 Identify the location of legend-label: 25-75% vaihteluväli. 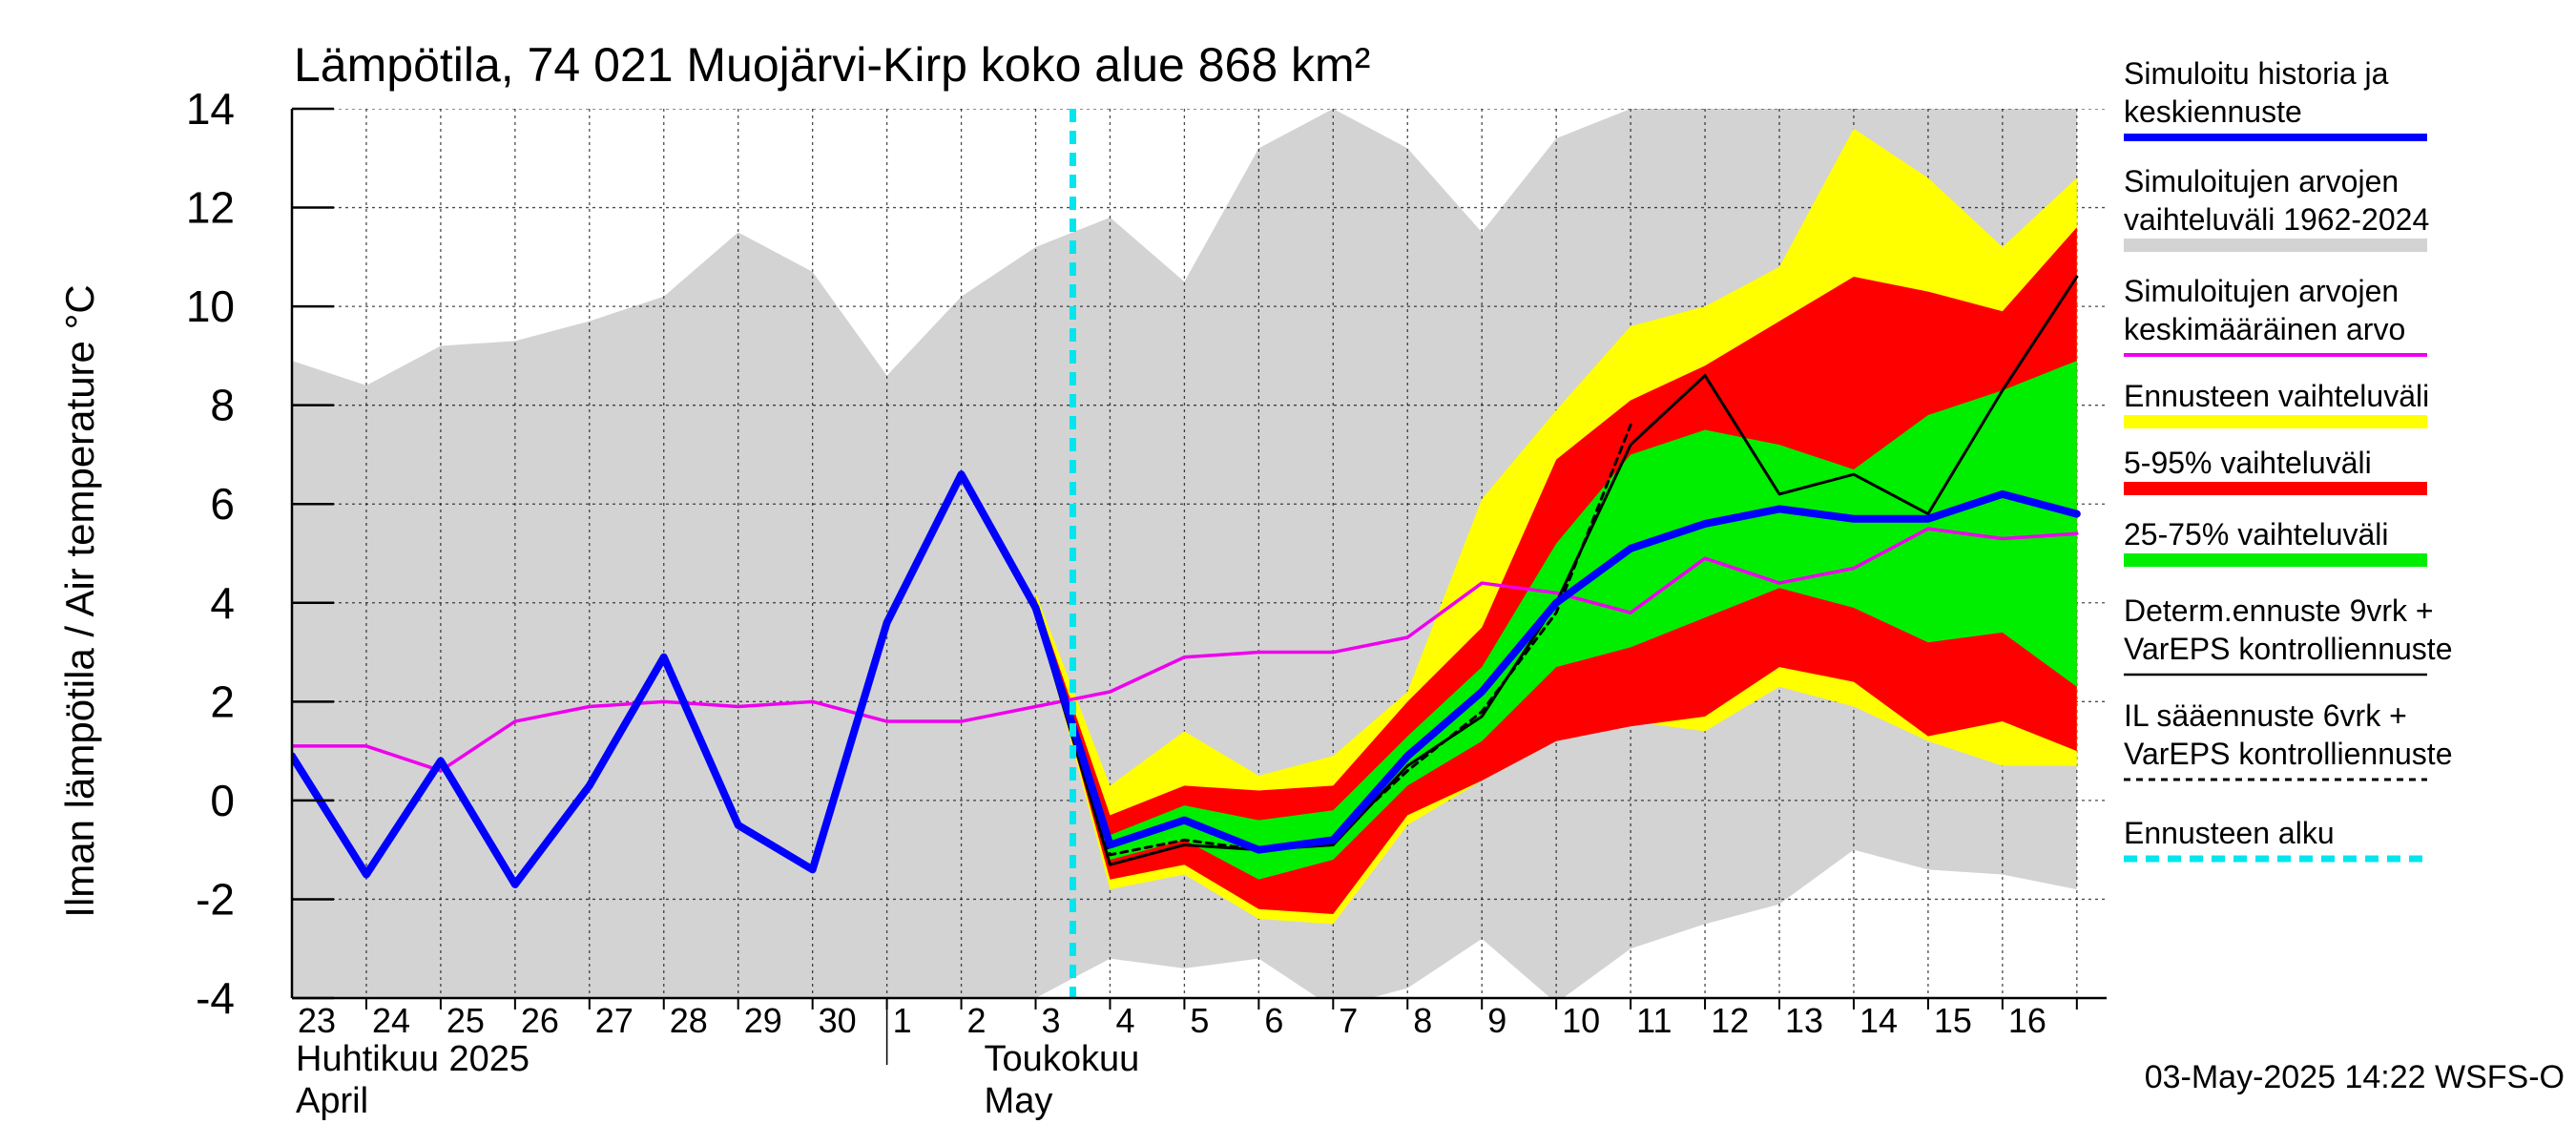
(2256, 534).